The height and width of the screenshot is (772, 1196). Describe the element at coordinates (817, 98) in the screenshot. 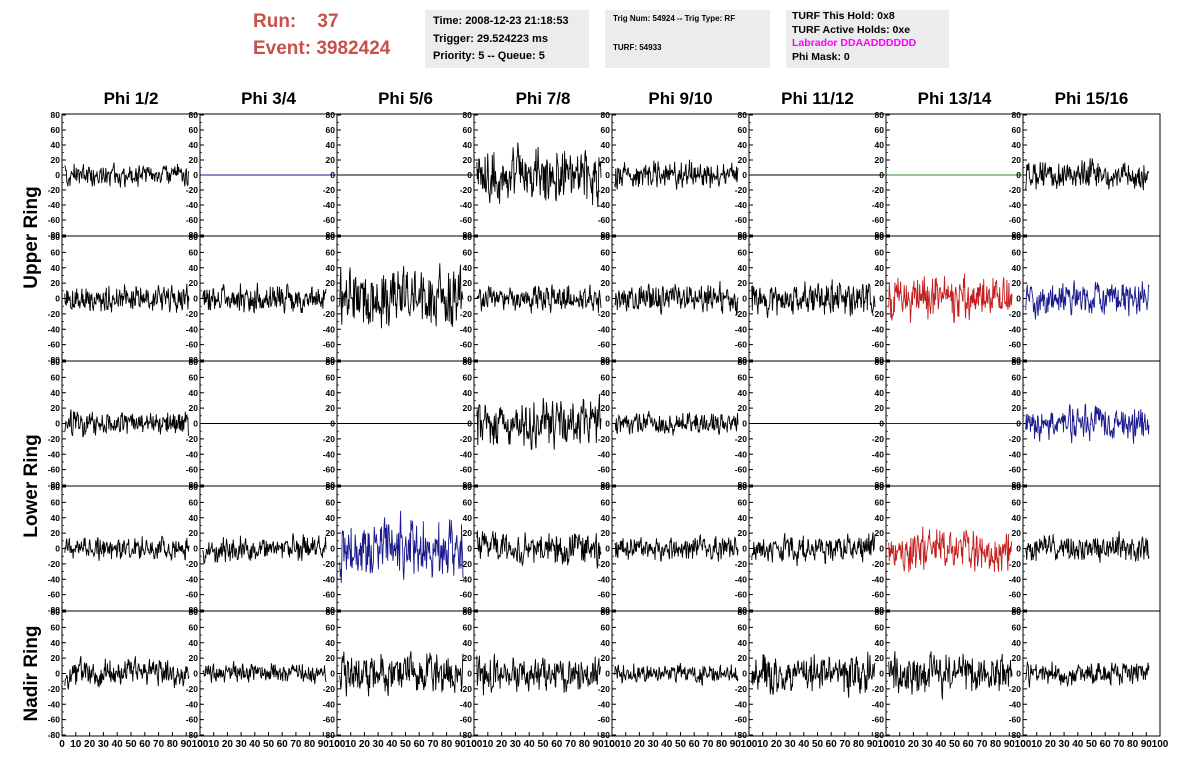

I see `column-header: Phi 11/12` at that location.